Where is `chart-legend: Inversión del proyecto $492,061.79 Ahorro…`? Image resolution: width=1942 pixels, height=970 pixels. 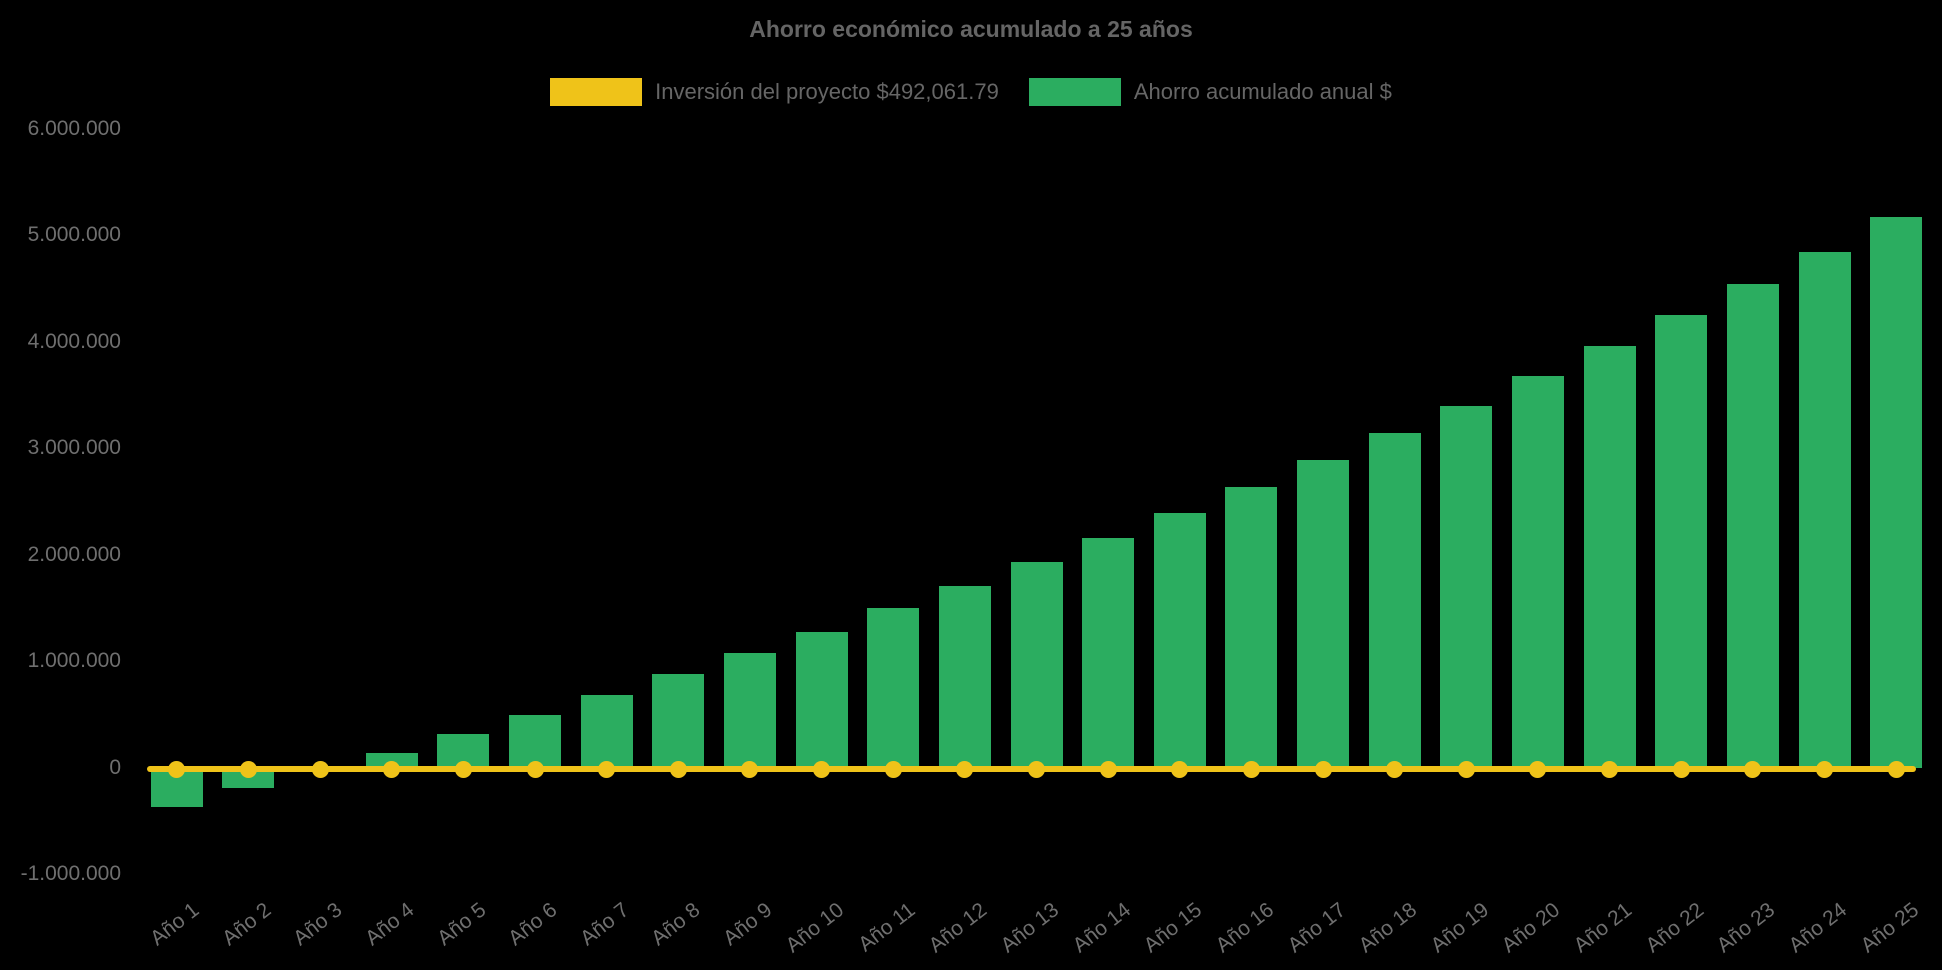
chart-legend: Inversión del proyecto $492,061.79 Ahorro… is located at coordinates (971, 92).